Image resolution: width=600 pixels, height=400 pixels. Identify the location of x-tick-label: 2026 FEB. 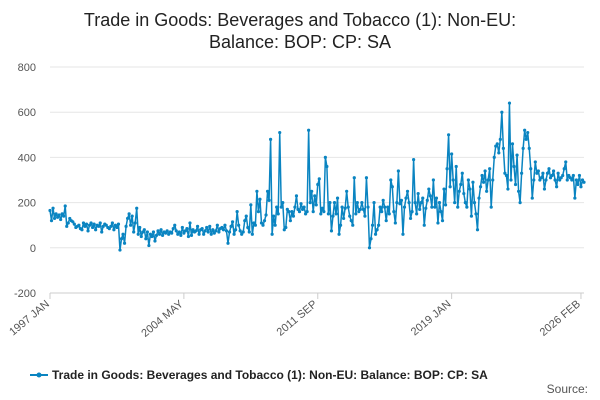
(560, 318).